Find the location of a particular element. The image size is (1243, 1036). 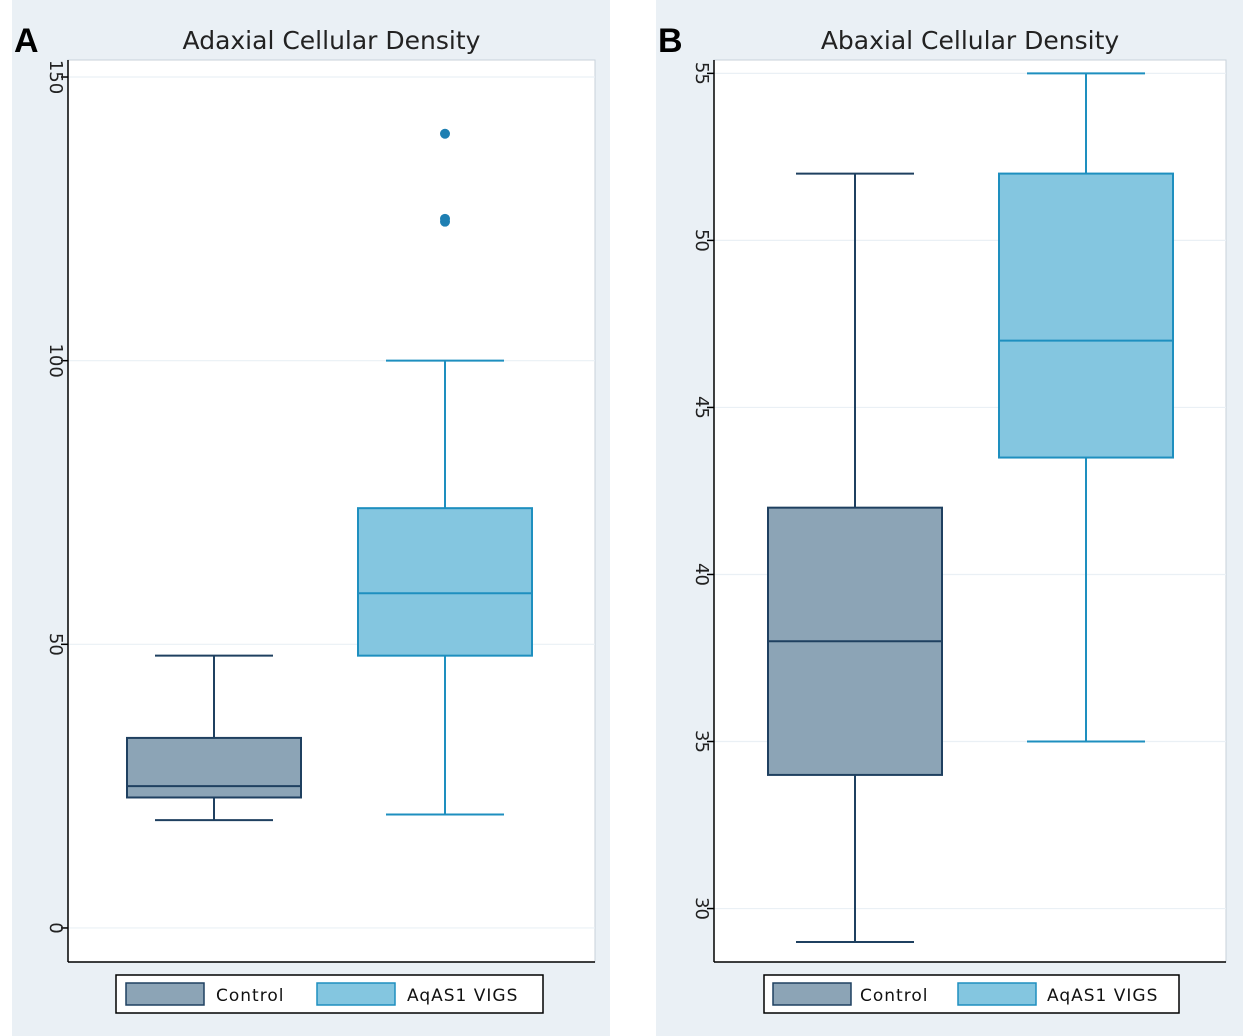

chart-title: Adaxial Cellular Density is located at coordinates (332, 40).